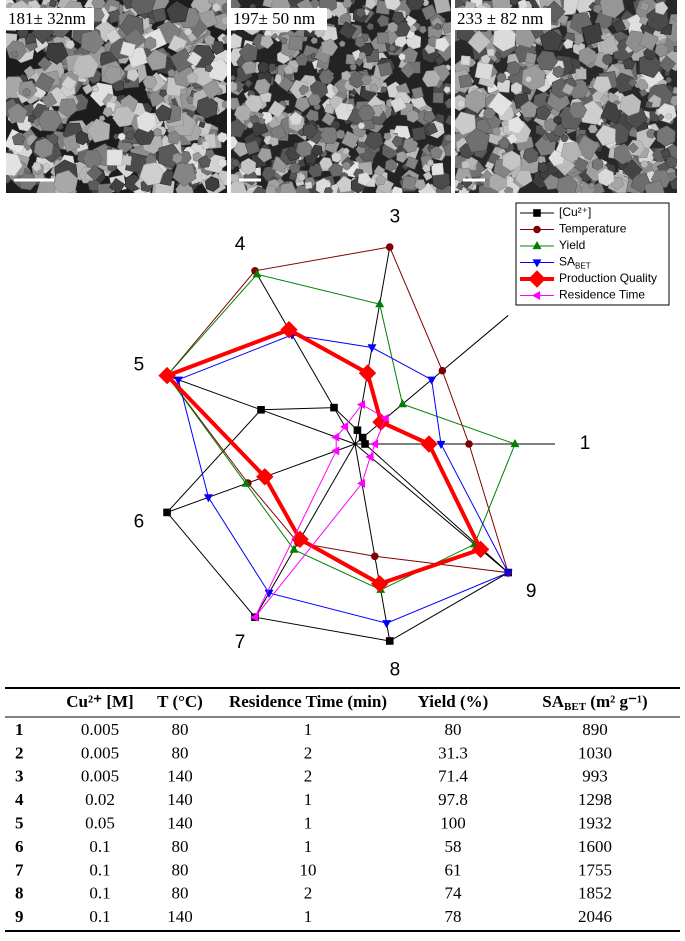 The height and width of the screenshot is (941, 685). What do you see at coordinates (308, 701) in the screenshot?
I see `column-header: Residence Time (min)` at bounding box center [308, 701].